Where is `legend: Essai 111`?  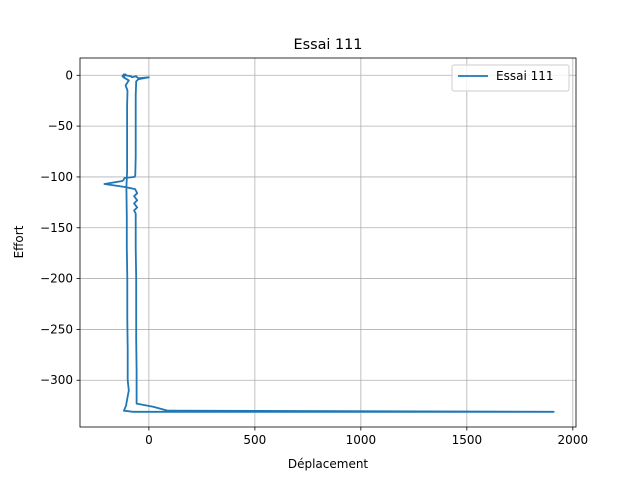 legend: Essai 111 is located at coordinates (510, 78).